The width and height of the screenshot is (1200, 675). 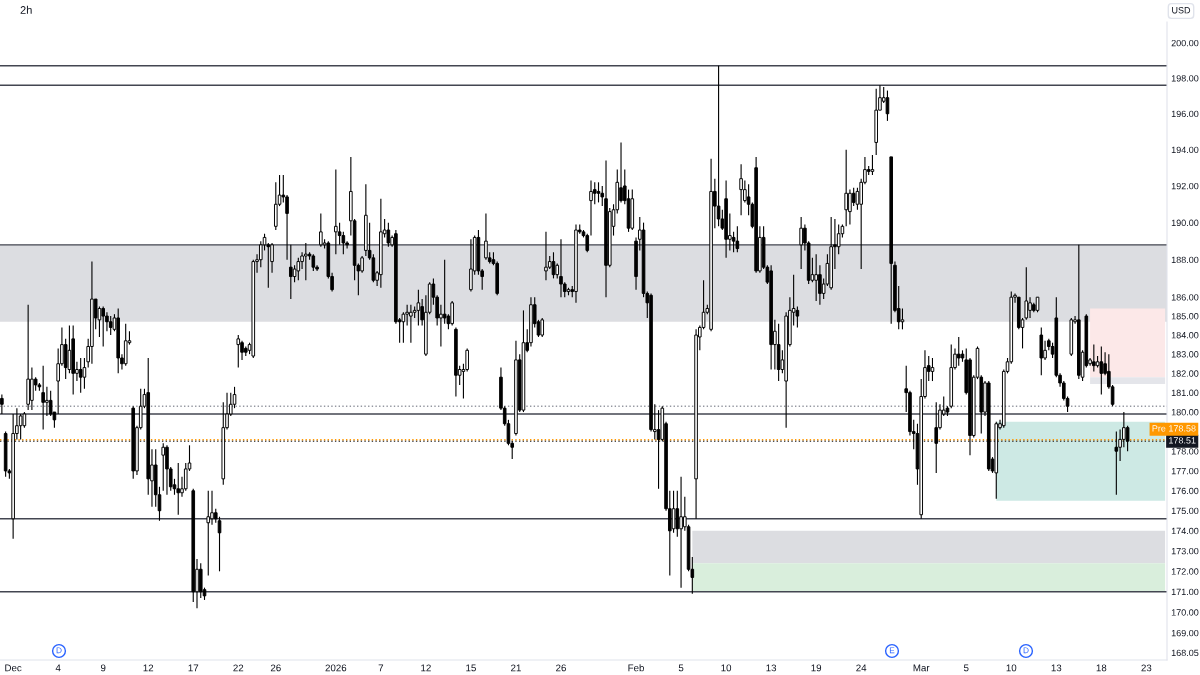 What do you see at coordinates (58, 668) in the screenshot?
I see `x-tick-label: 4` at bounding box center [58, 668].